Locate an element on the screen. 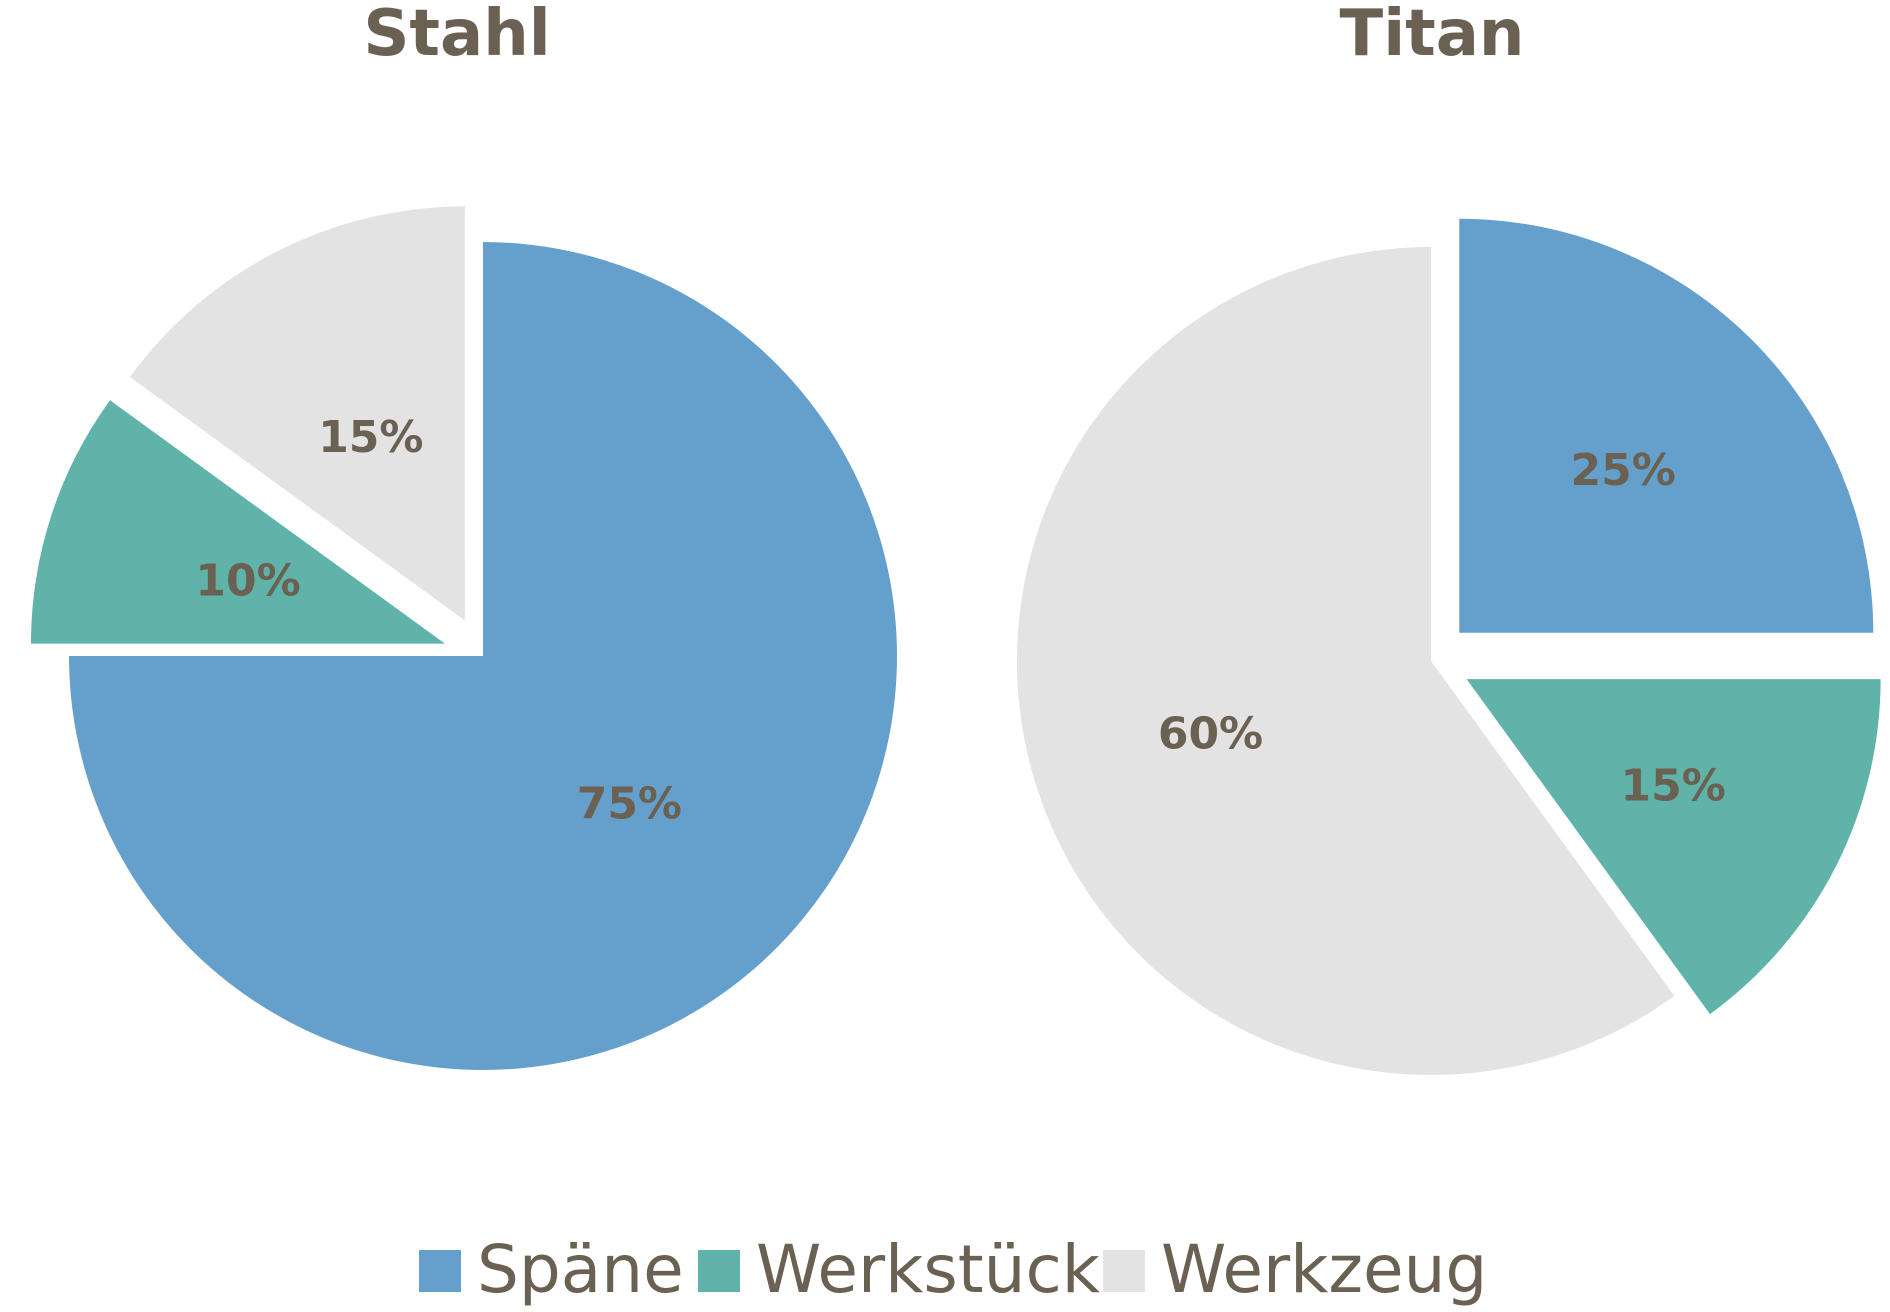  chart-title-stahl: Stahl is located at coordinates (456, 35).